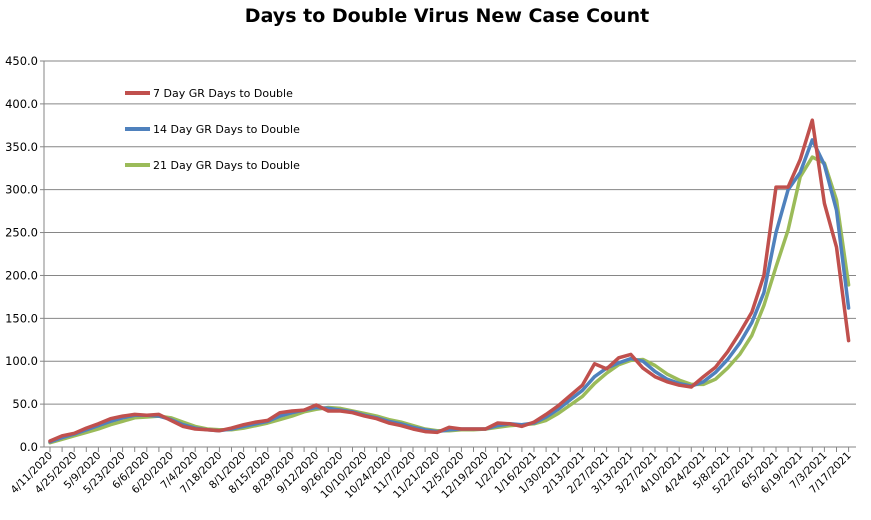 The width and height of the screenshot is (871, 520). I want to click on y-tick-label: 150.0, so click(21, 318).